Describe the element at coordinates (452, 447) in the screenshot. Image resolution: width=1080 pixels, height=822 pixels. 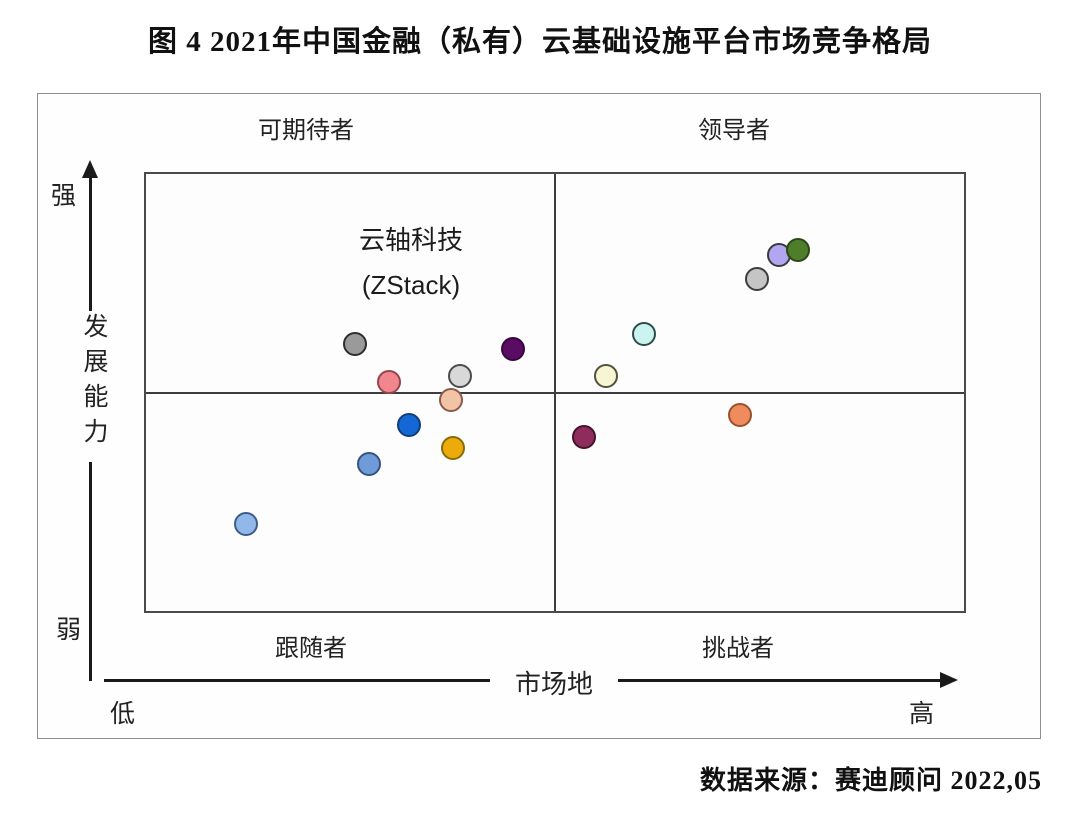
I see `data-point-gold` at that location.